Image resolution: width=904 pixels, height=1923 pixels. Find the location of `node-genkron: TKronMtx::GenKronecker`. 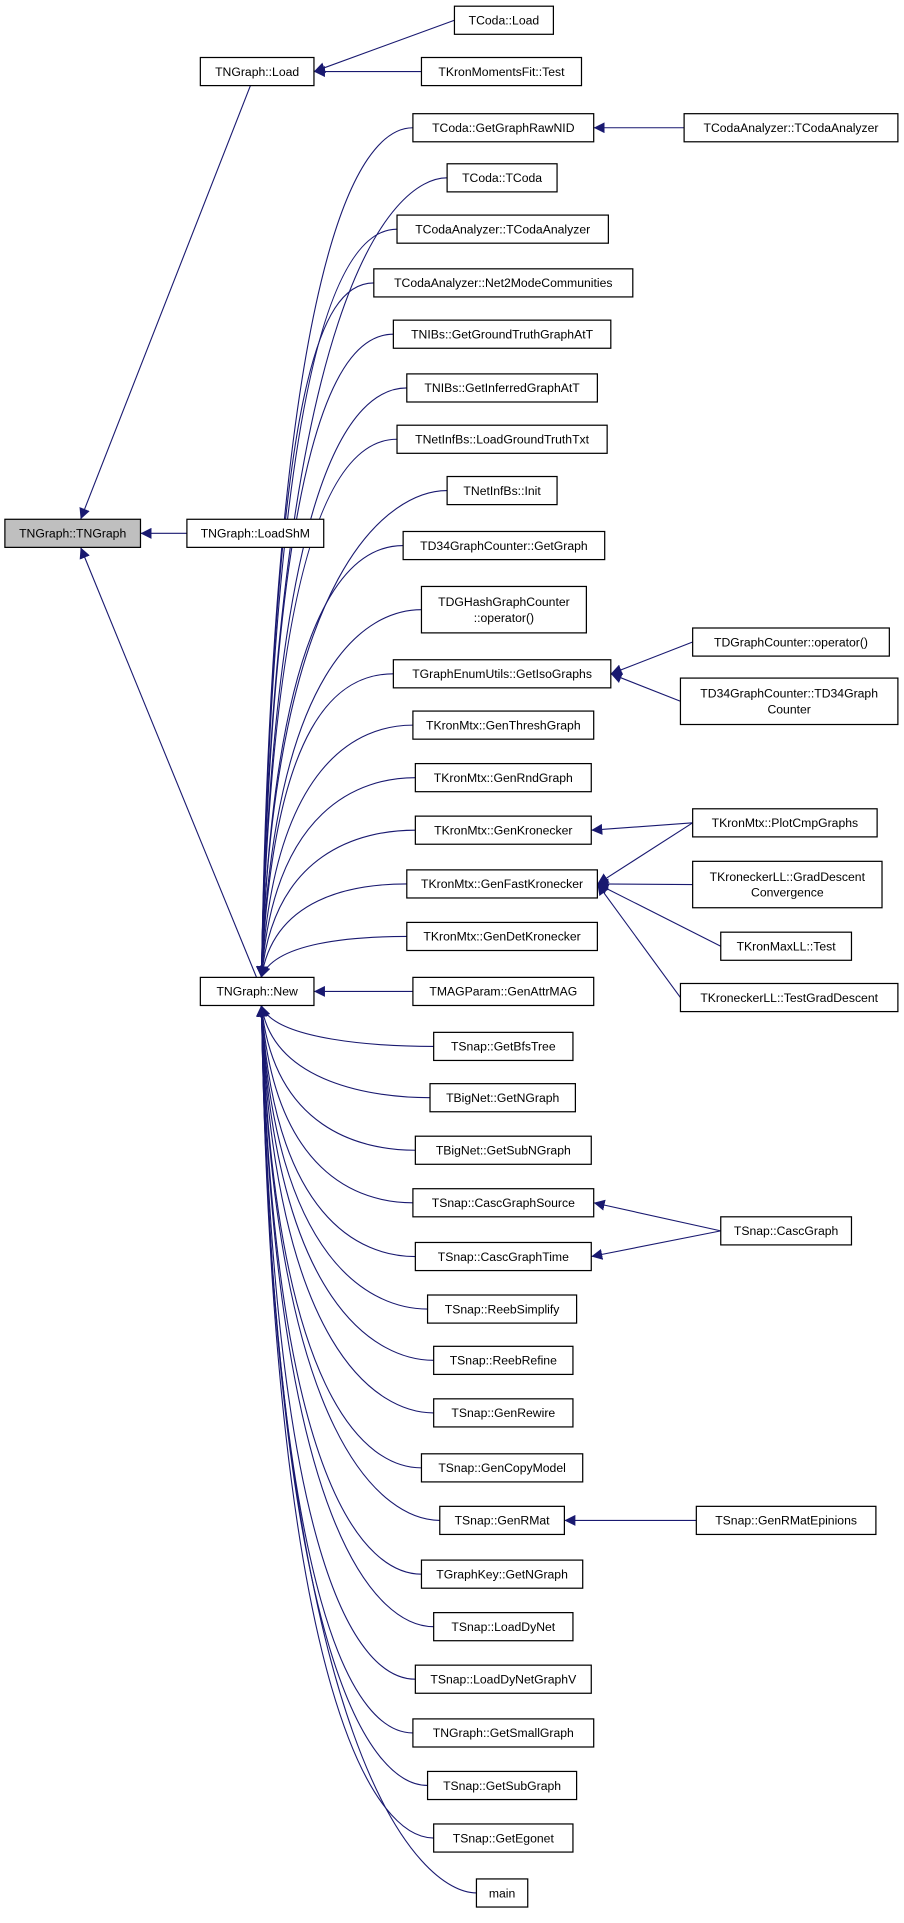

node-genkron: TKronMtx::GenKronecker is located at coordinates (503, 830).